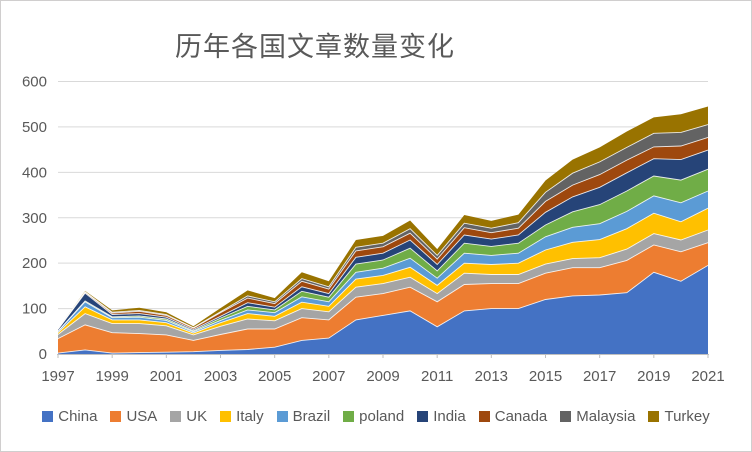  I want to click on legend-label: India, so click(449, 416).